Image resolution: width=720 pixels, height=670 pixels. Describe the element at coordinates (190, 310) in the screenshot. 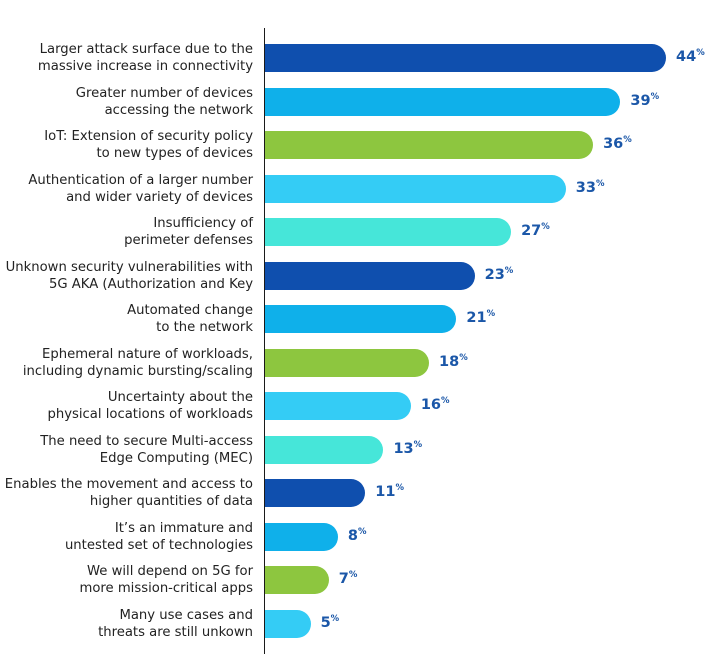

I see `category-label-line: Automated change` at that location.